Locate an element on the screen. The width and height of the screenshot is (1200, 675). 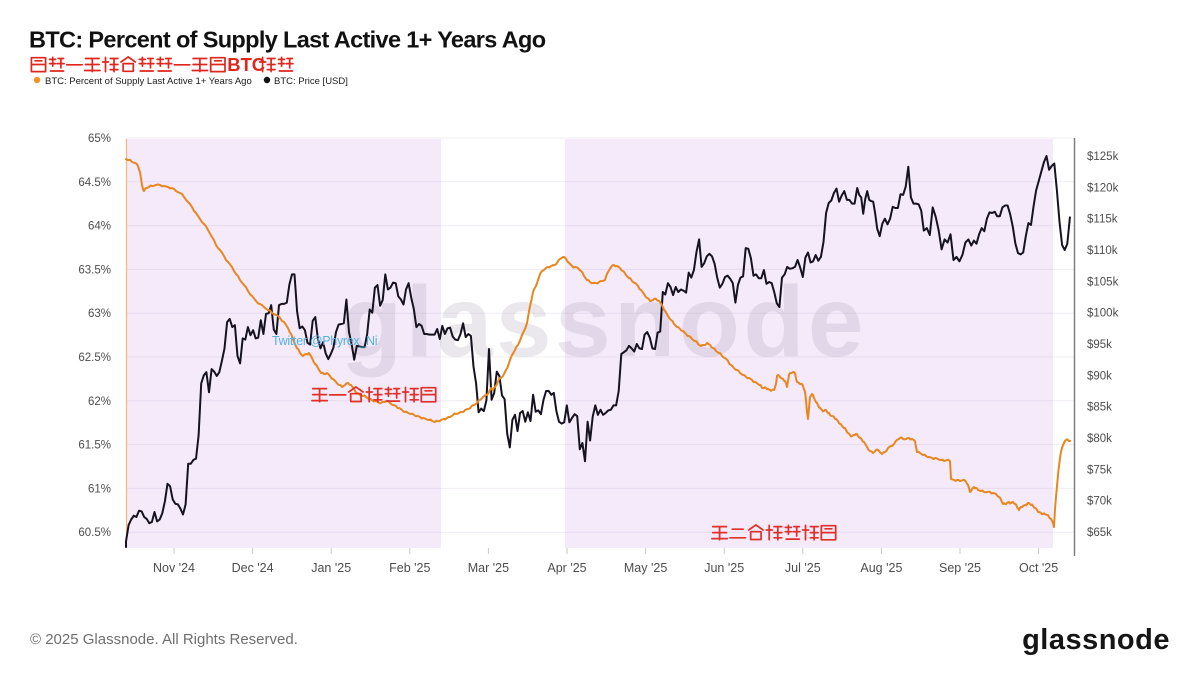
svg-text: $70k is located at coordinates (1099, 502).